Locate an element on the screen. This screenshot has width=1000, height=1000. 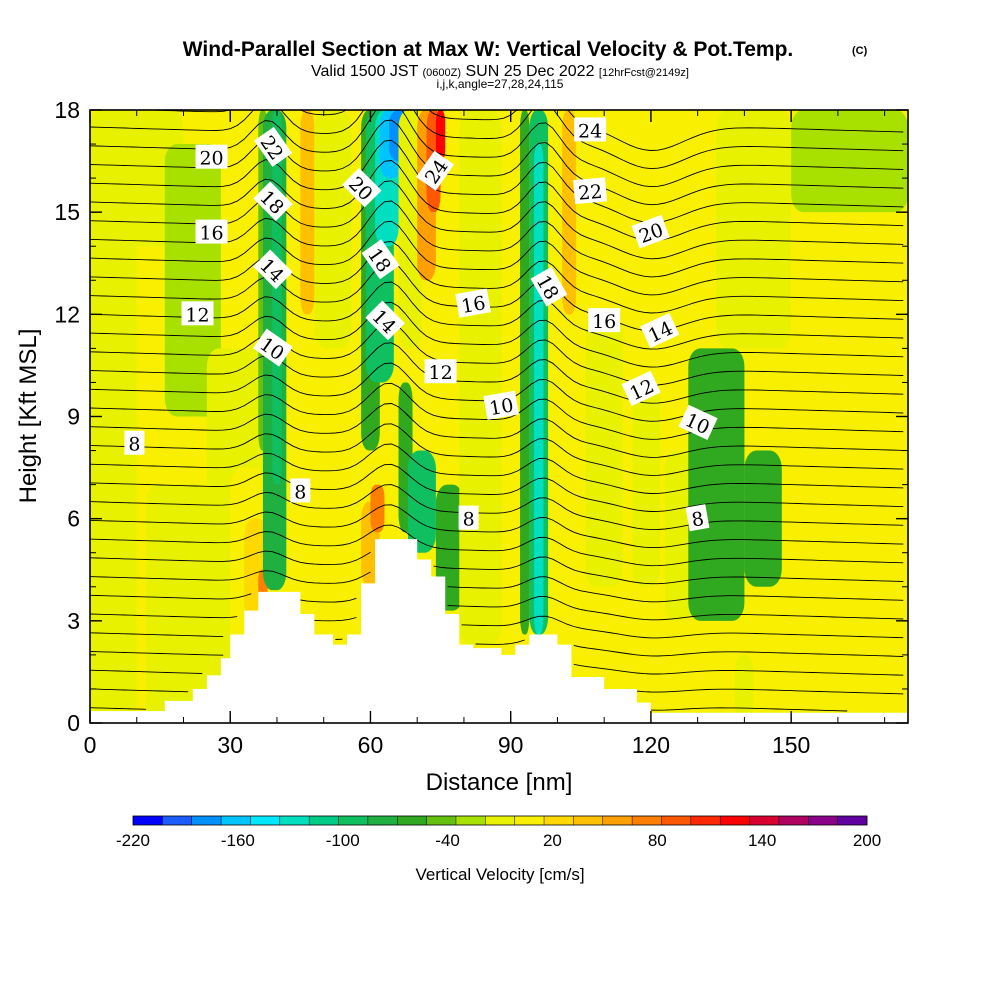
y-tick-label-0: 0 is located at coordinates (73, 723).